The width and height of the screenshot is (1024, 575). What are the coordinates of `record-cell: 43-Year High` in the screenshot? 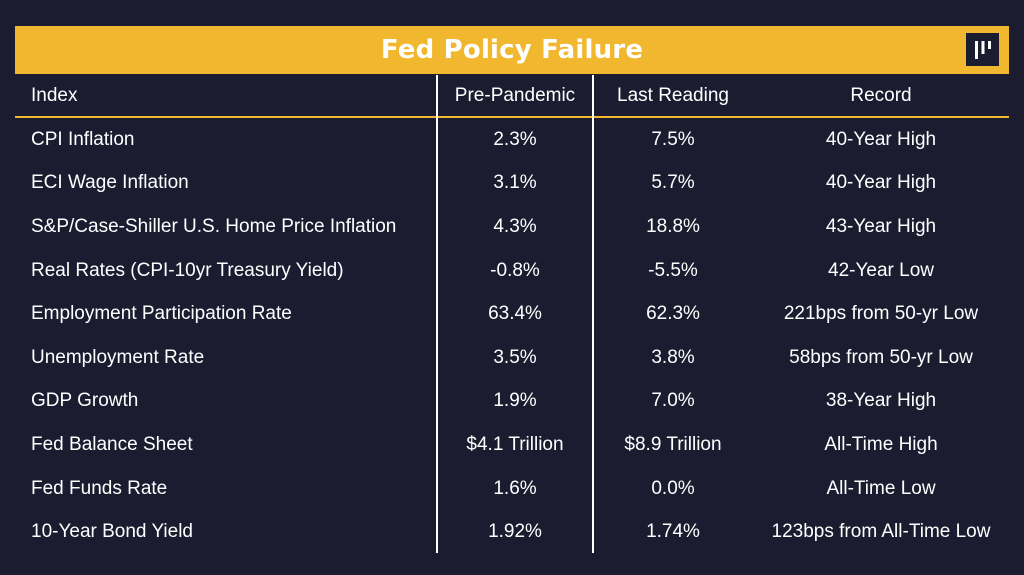 It's located at (881, 226).